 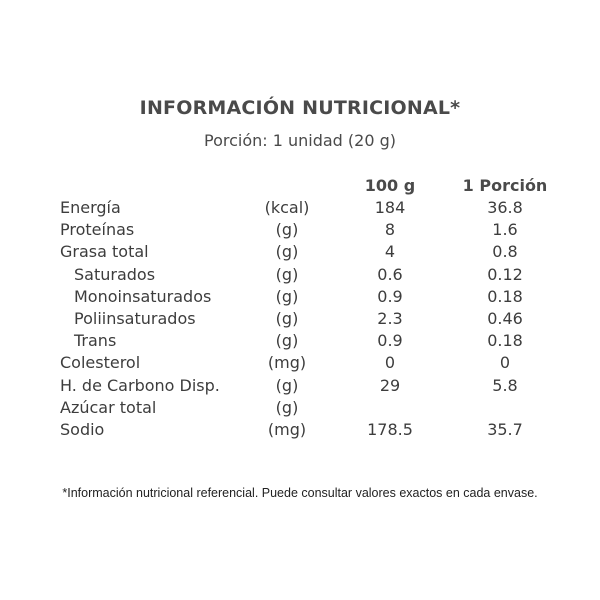 I want to click on nutrient-name: Grasa total, so click(x=104, y=251).